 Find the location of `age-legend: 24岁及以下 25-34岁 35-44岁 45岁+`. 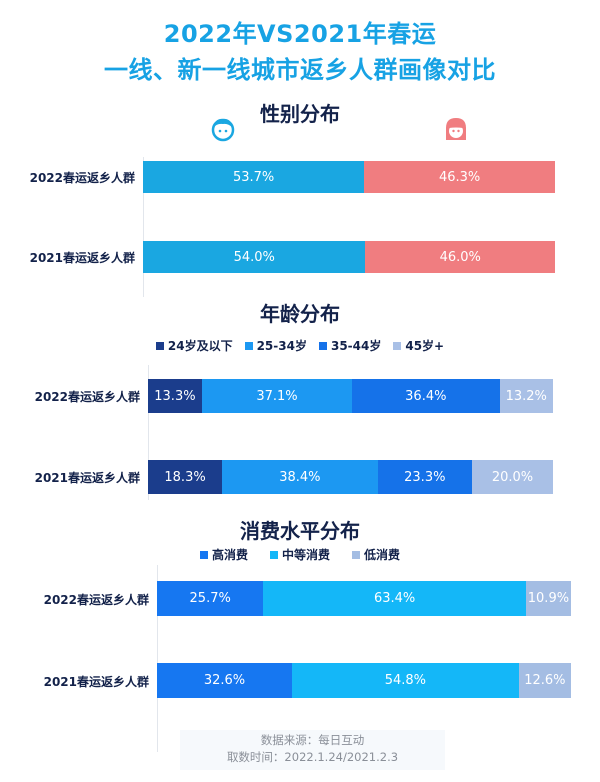

age-legend: 24岁及以下 25-34岁 35-44岁 45岁+ is located at coordinates (300, 345).